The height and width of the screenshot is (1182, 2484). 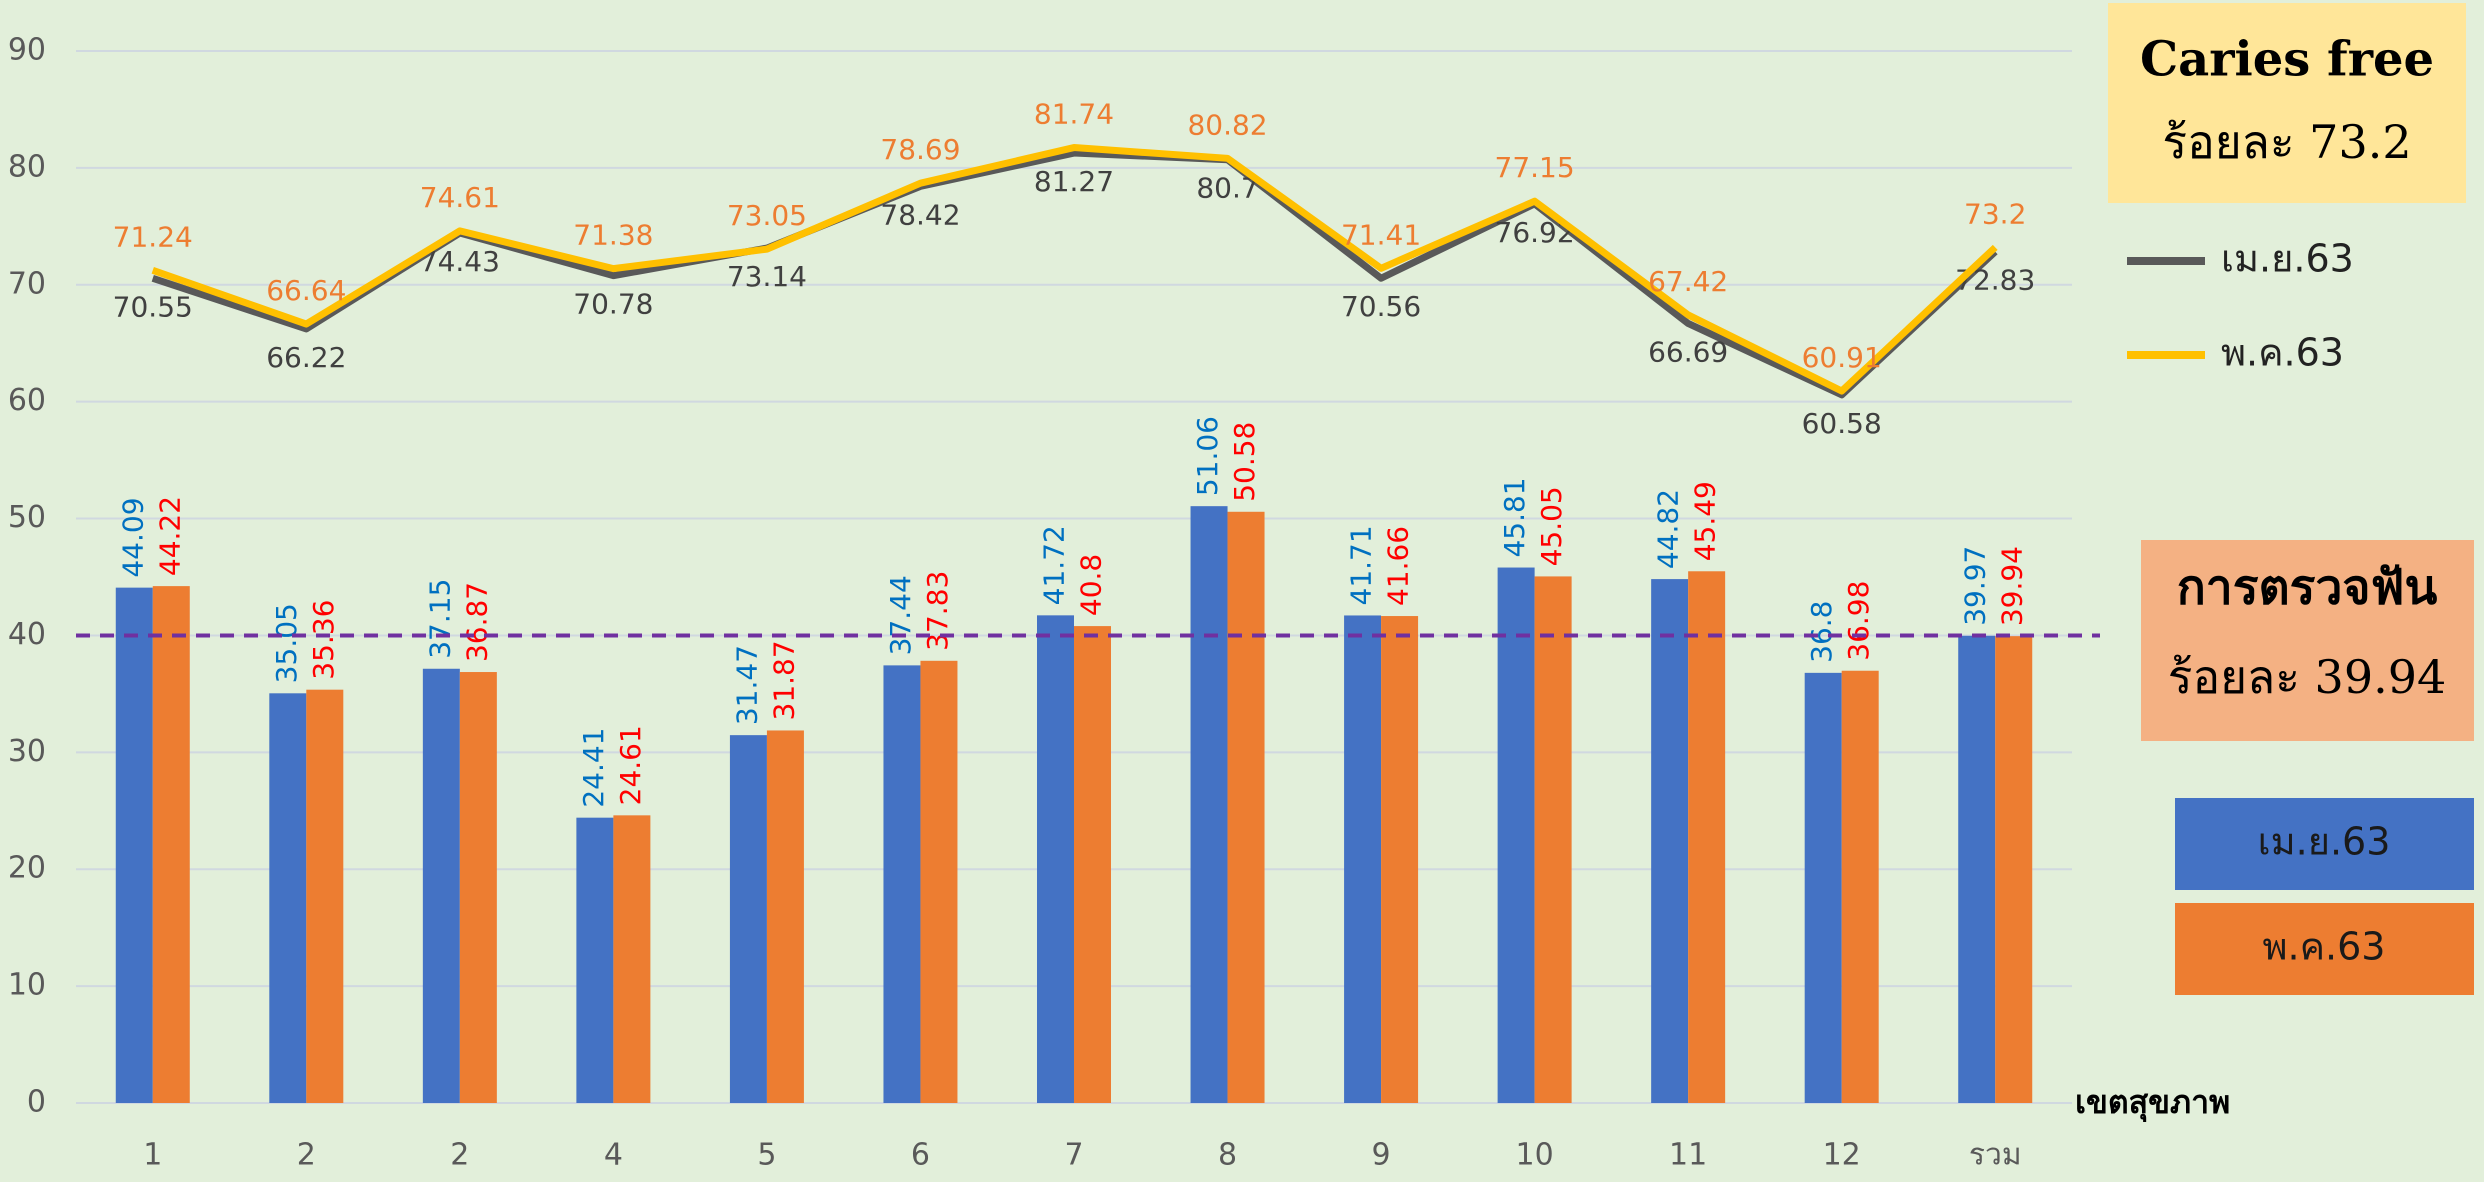 What do you see at coordinates (1073, 1155) in the screenshot?
I see `x-tick-label: 7` at bounding box center [1073, 1155].